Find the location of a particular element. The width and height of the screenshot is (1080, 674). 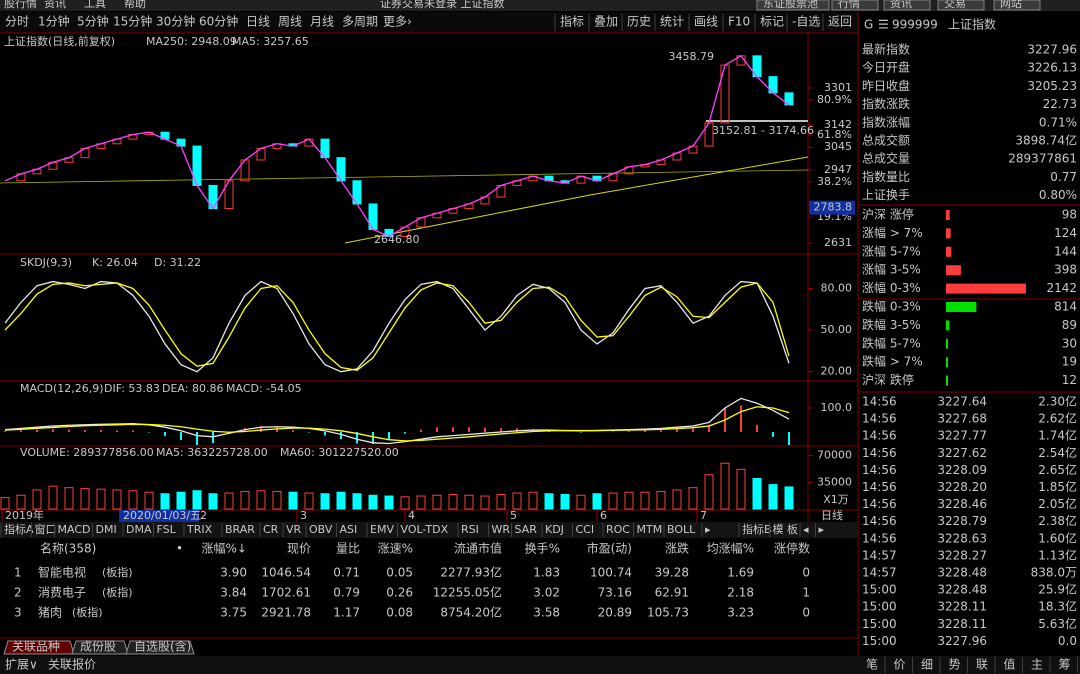

indicator-tab: ROC is located at coordinates (618, 529).